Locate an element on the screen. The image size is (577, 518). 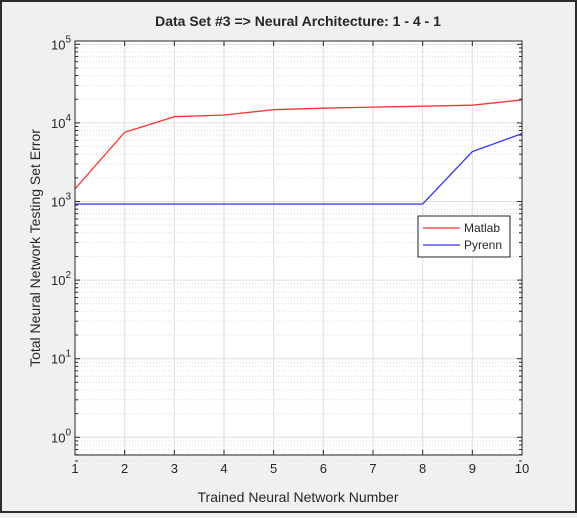
series-line-matlab is located at coordinates (298, 144).